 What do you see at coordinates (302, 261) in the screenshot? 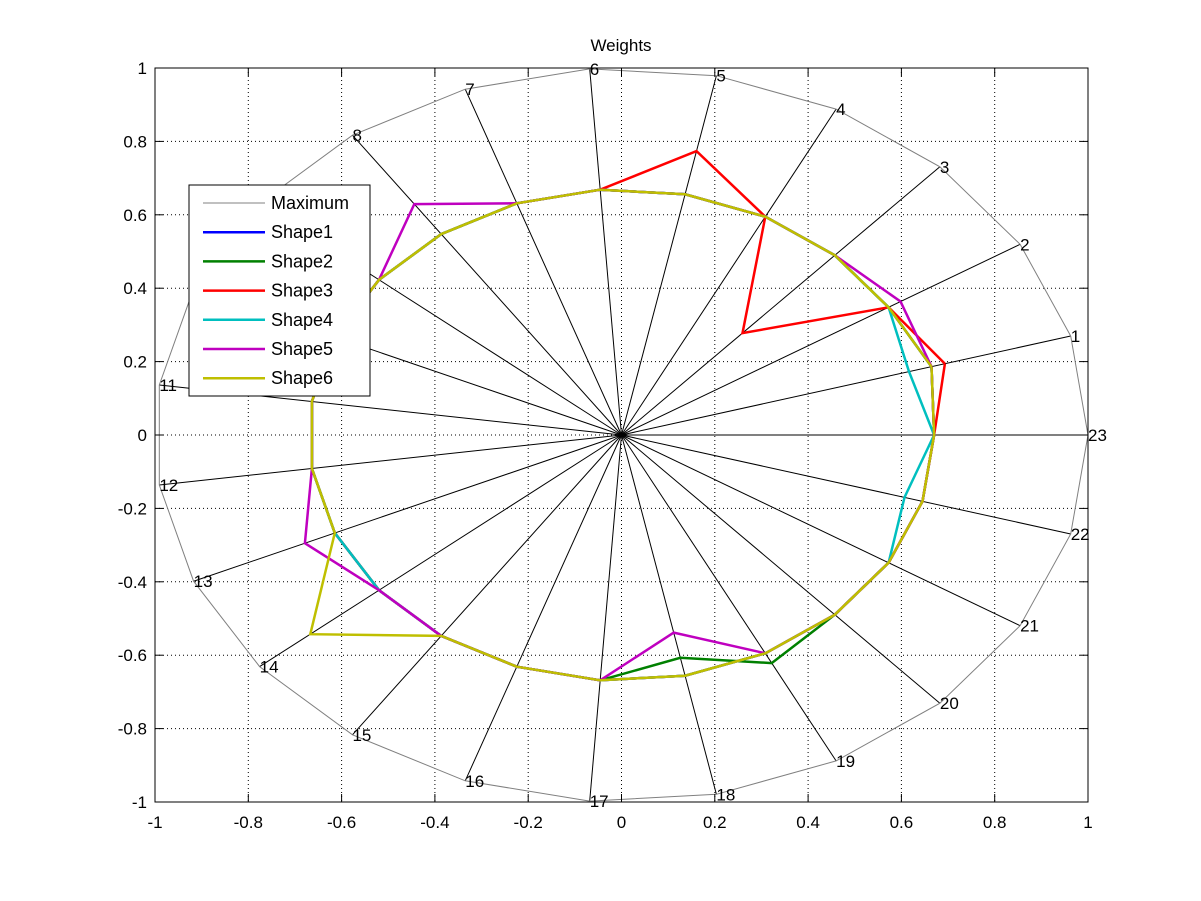
I see `legend-label: Shape2` at bounding box center [302, 261].